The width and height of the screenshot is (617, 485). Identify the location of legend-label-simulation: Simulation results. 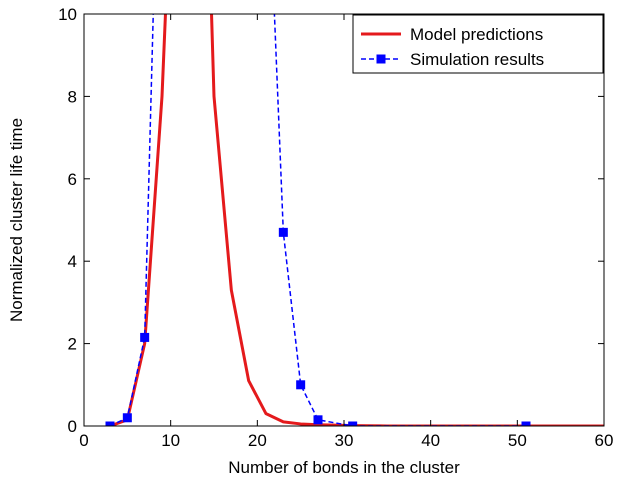
(477, 59).